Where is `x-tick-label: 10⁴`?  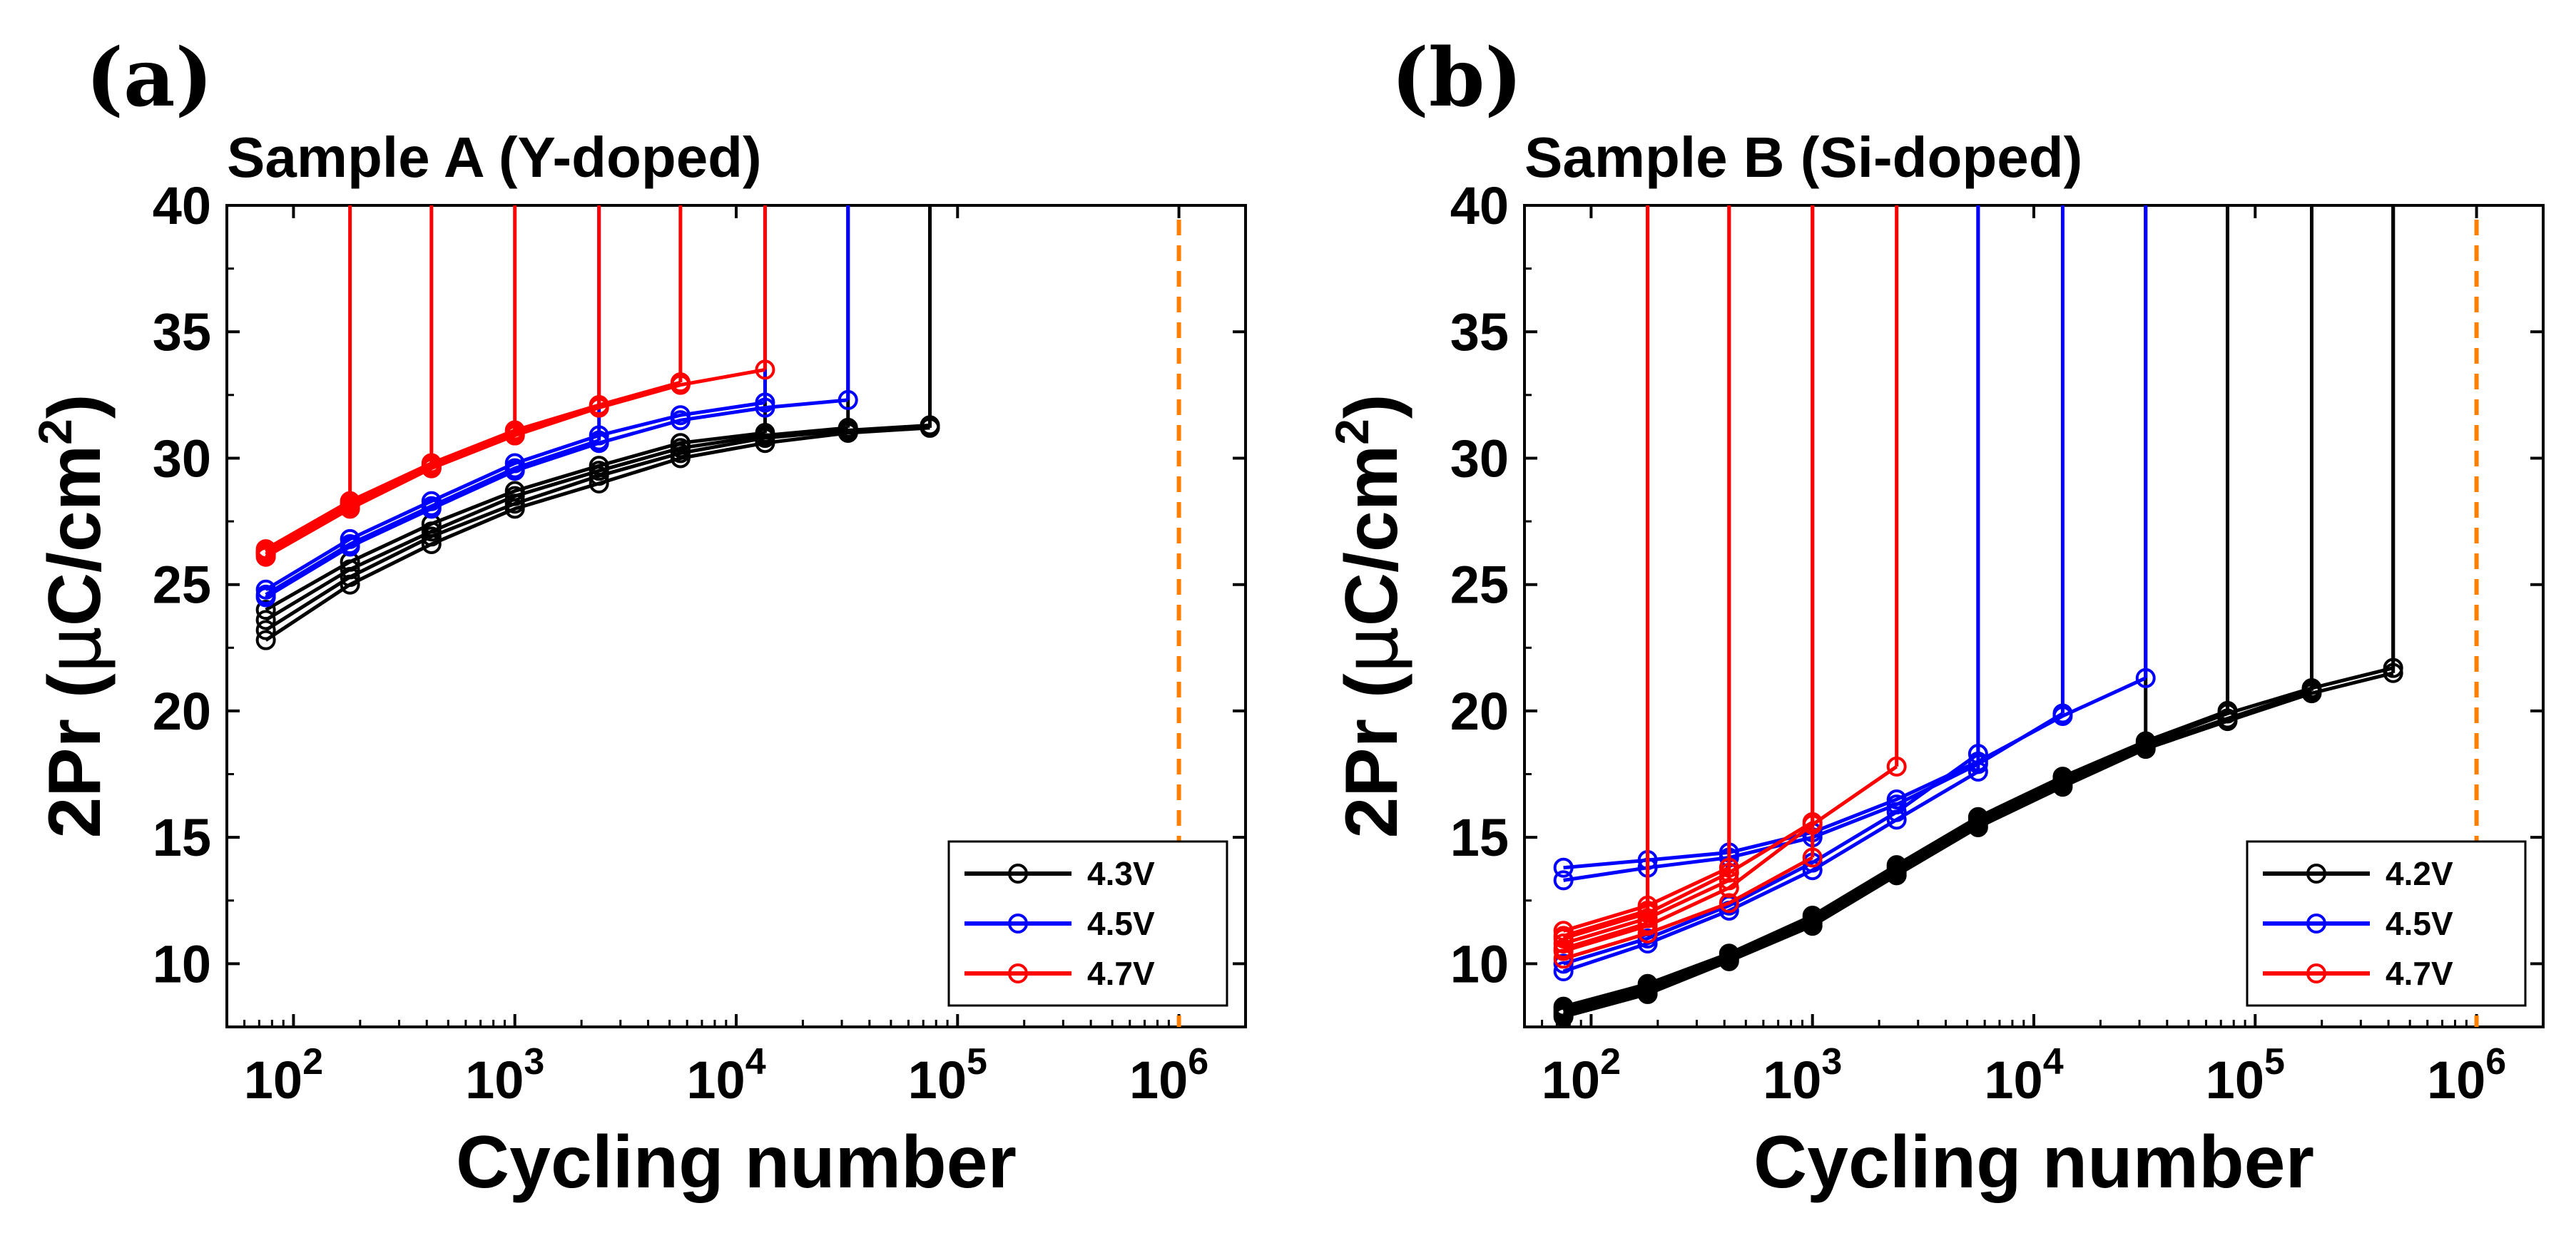 x-tick-label: 10⁴ is located at coordinates (725, 1075).